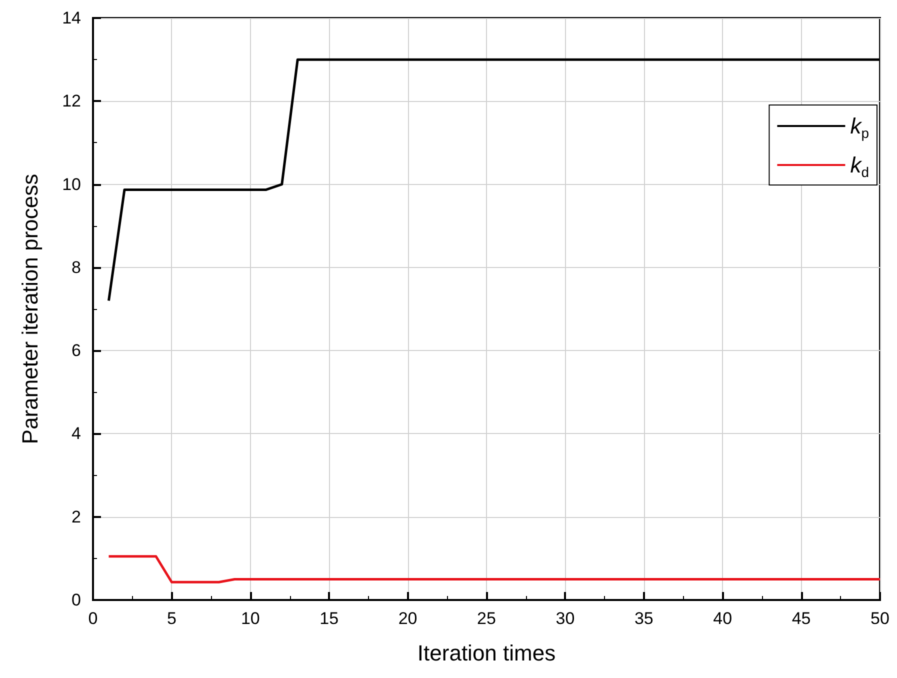  Describe the element at coordinates (801, 618) in the screenshot. I see `x-tick-label: 45` at that location.